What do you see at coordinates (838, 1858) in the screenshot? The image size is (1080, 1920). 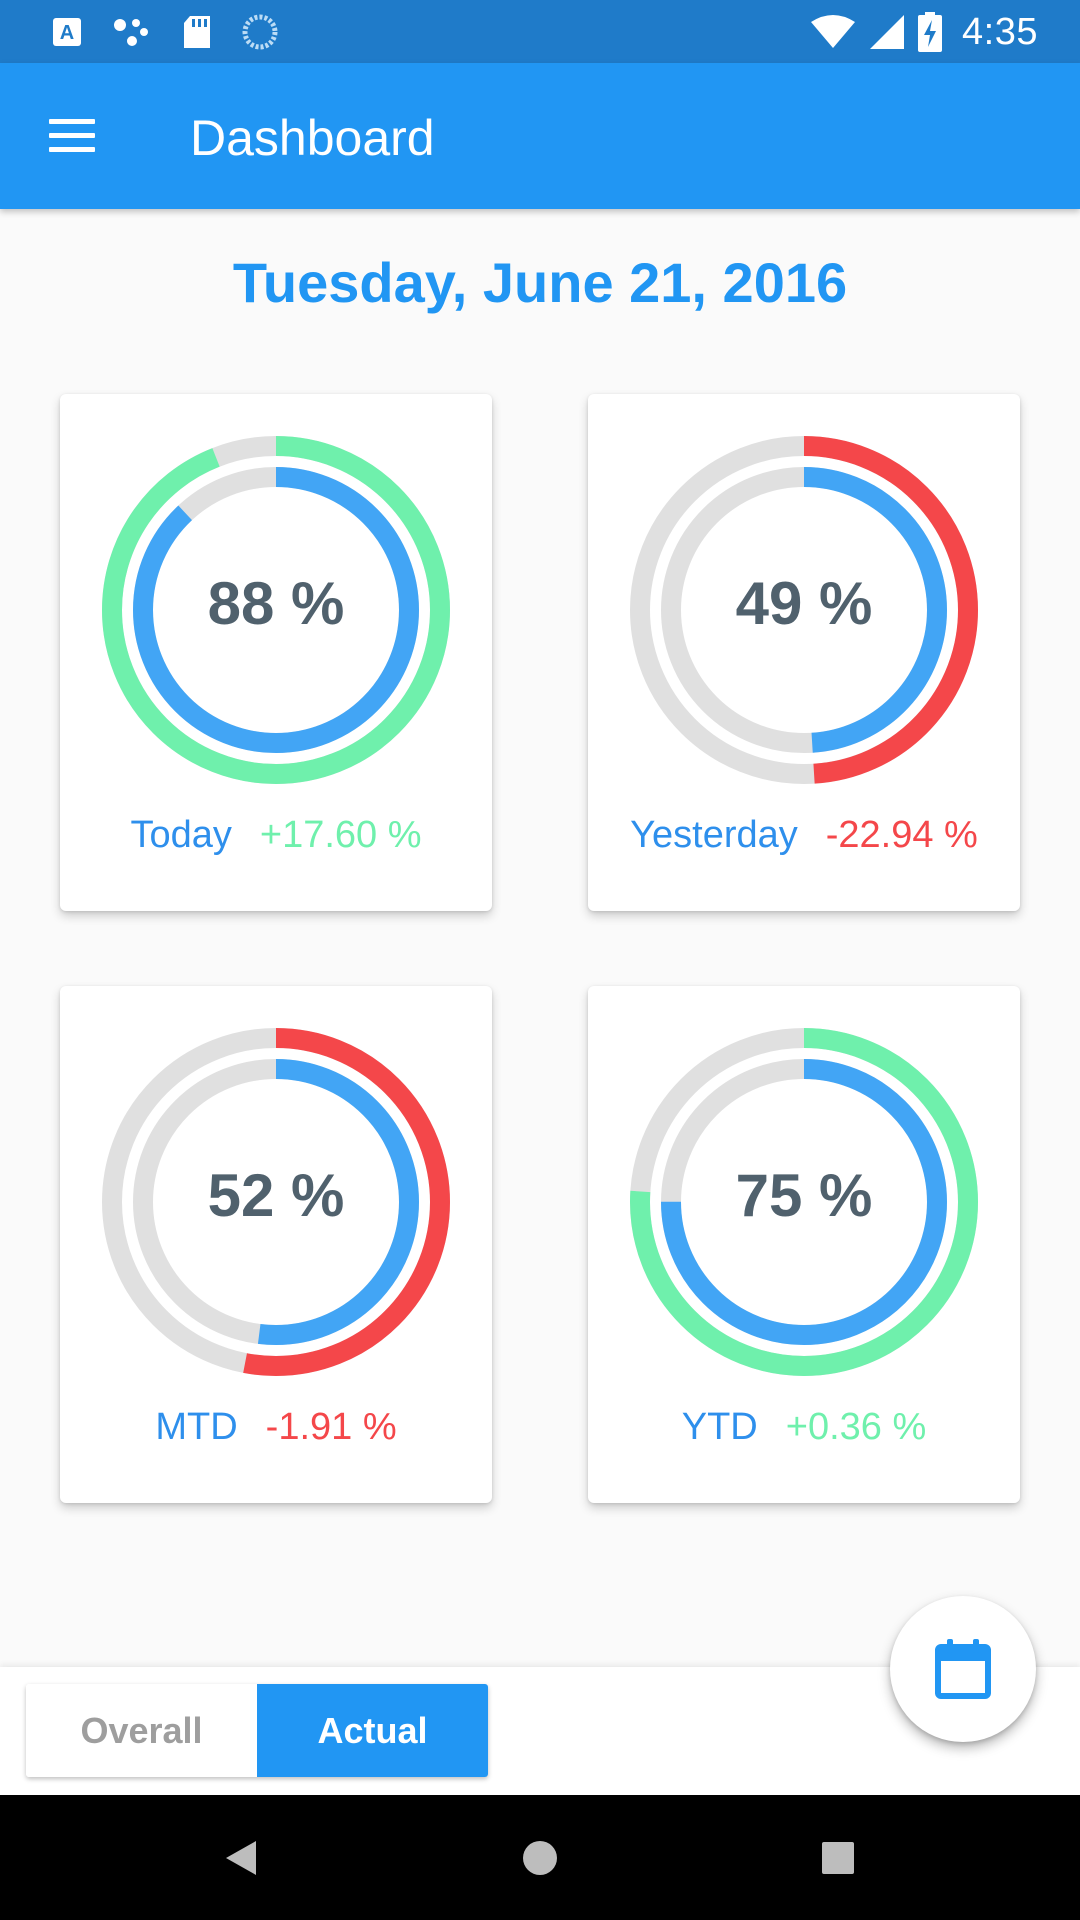 I see `recents-icon` at bounding box center [838, 1858].